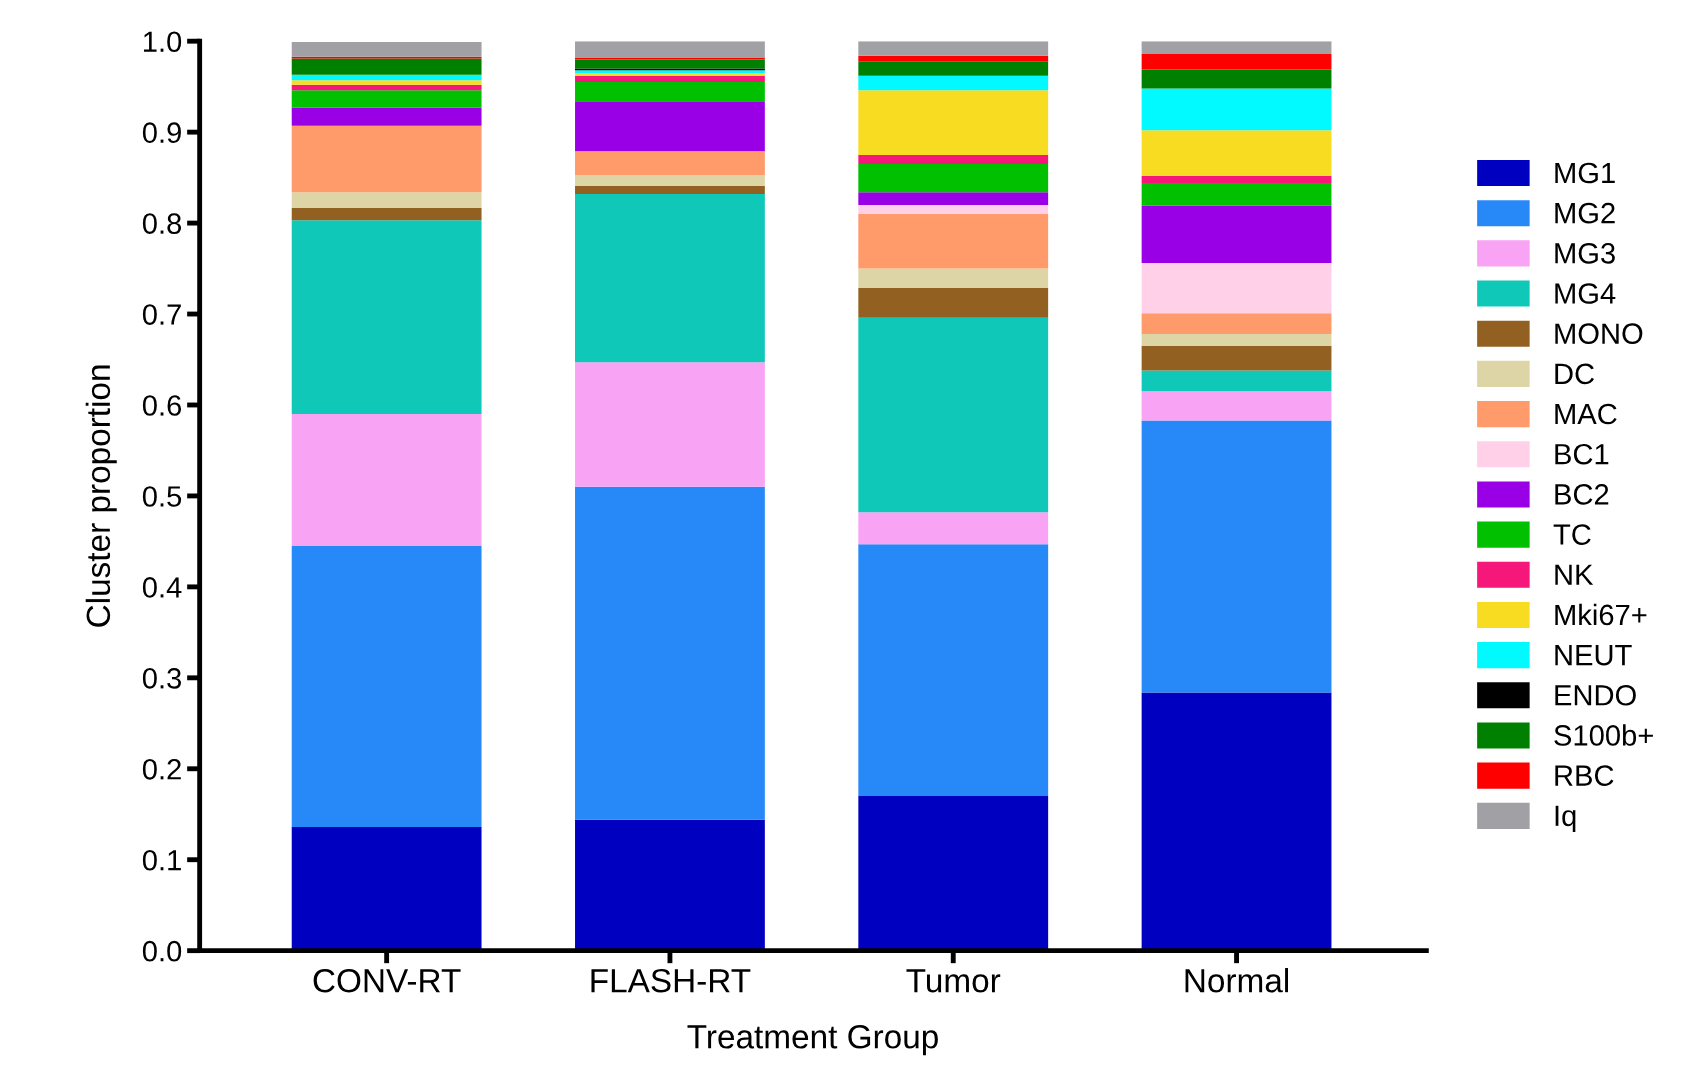 This screenshot has width=1692, height=1084. Describe the element at coordinates (1593, 655) in the screenshot. I see `legend-label: NEUT` at that location.